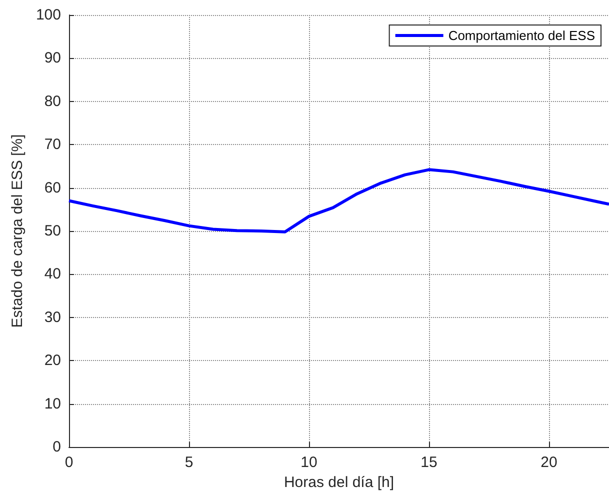 The height and width of the screenshot is (499, 609). Describe the element at coordinates (52, 187) in the screenshot. I see `y-tick-label: 60` at that location.